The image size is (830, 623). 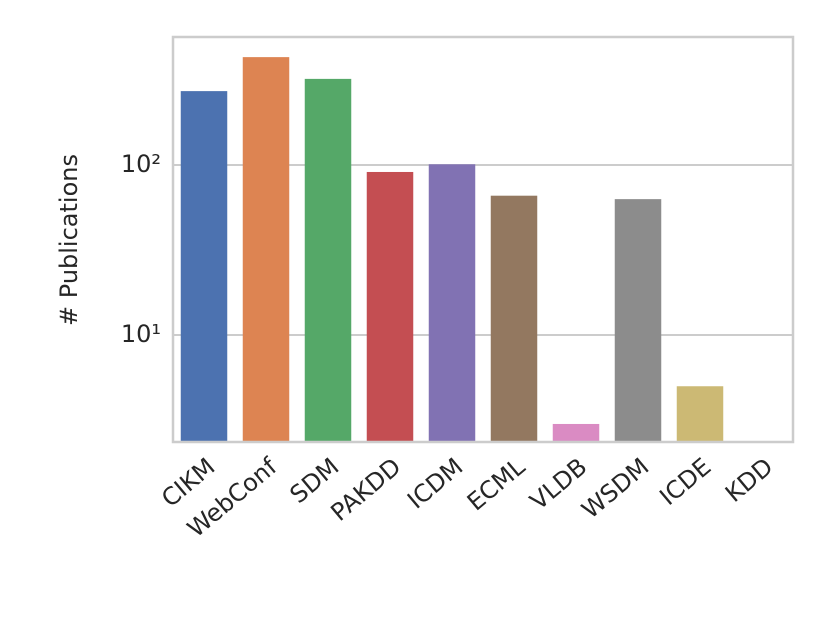 I want to click on y-tick-label: 10¹, so click(x=141, y=334).